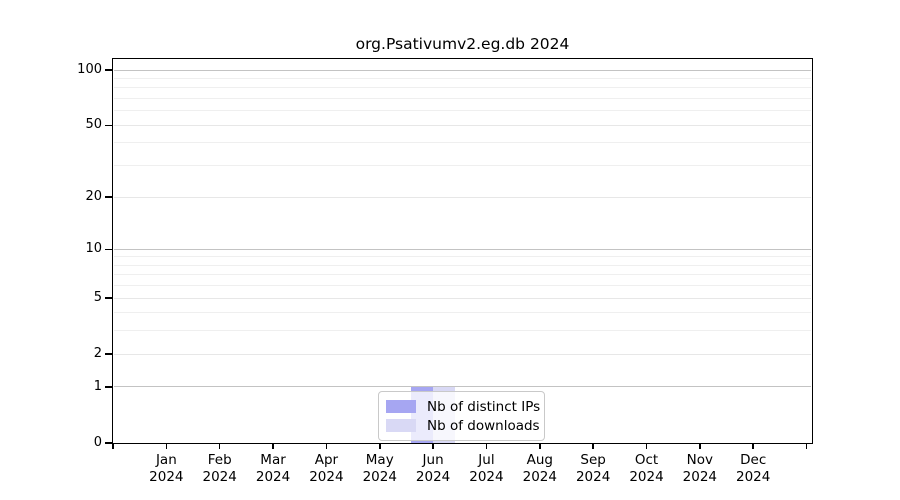 The height and width of the screenshot is (500, 900). I want to click on y-axis-label: 5, so click(97, 298).